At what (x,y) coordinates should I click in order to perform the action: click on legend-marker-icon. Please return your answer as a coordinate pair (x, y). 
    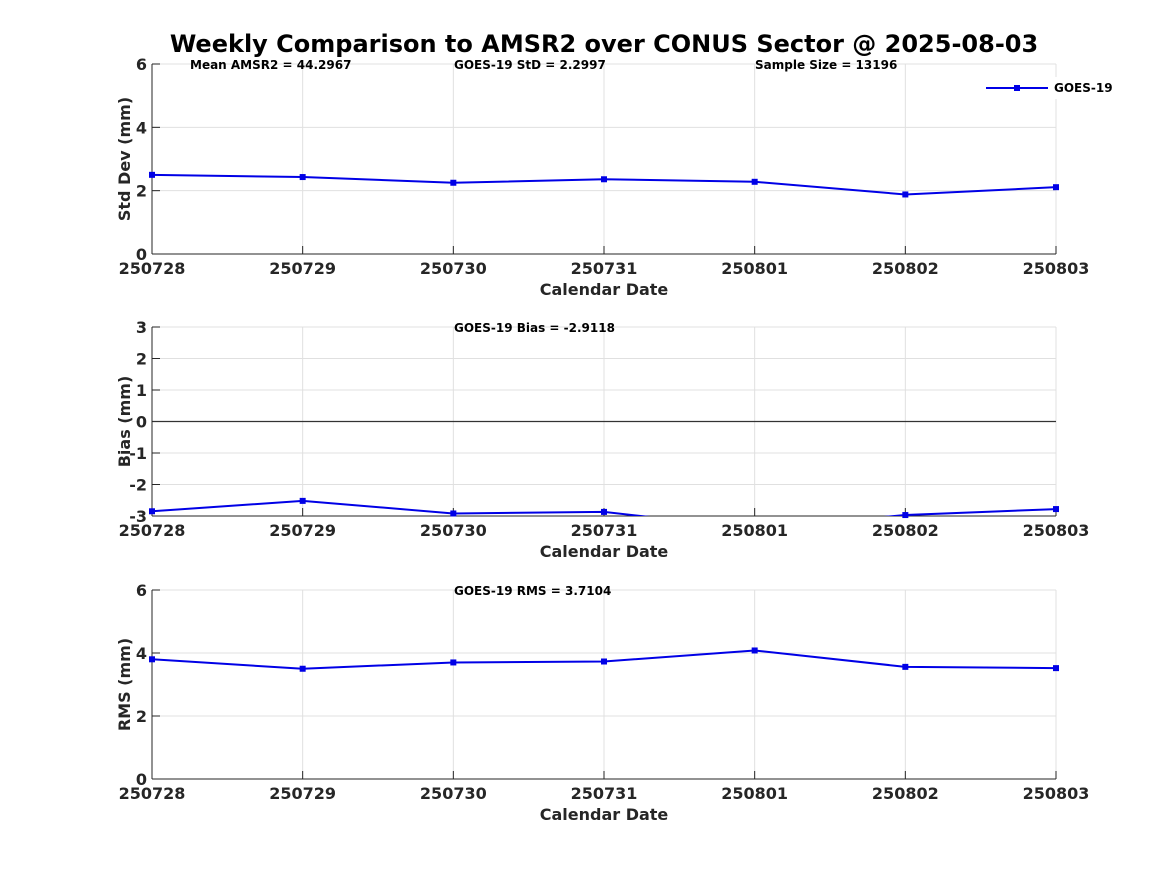
    Looking at the image, I should click on (1017, 88).